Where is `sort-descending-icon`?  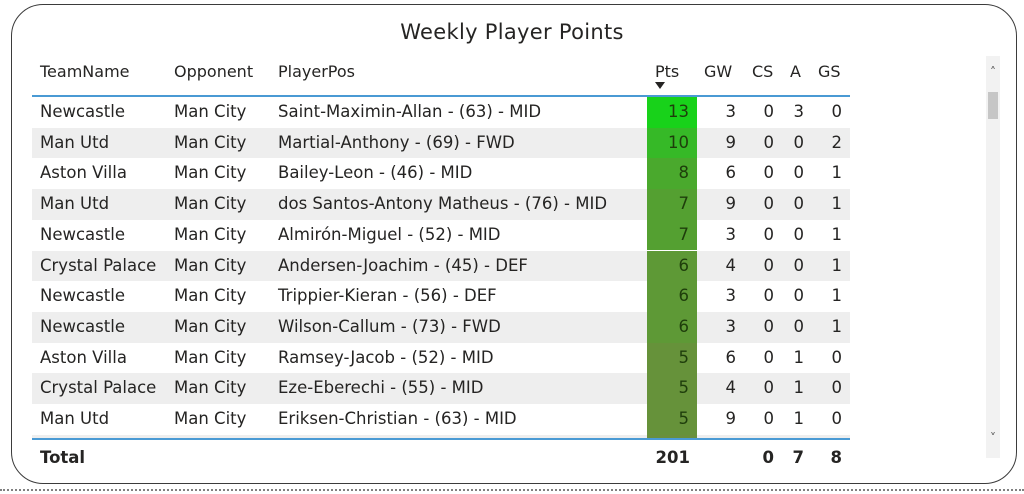
sort-descending-icon is located at coordinates (660, 85).